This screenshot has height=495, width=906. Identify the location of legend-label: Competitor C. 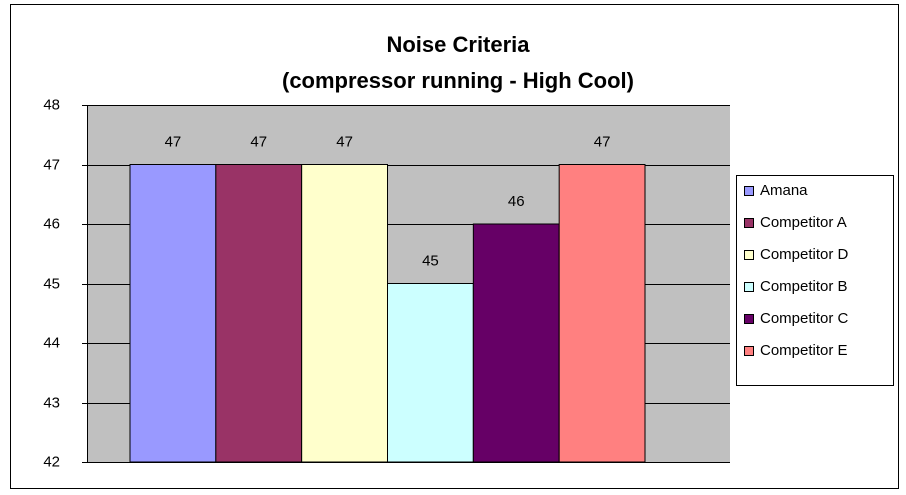
(804, 318).